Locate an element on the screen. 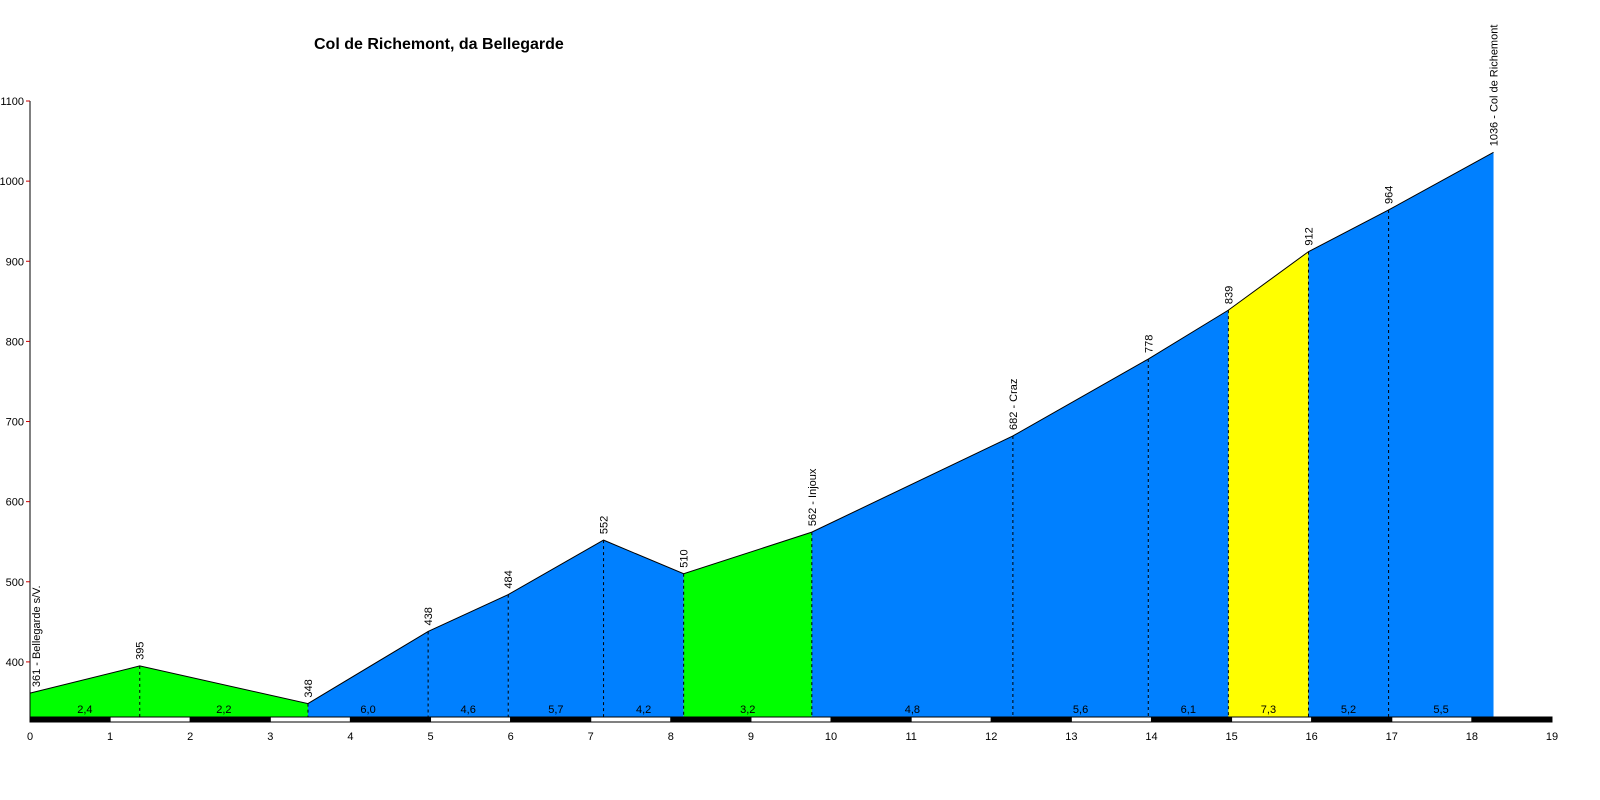 This screenshot has width=1600, height=800. elevation-label: 484 is located at coordinates (509, 579).